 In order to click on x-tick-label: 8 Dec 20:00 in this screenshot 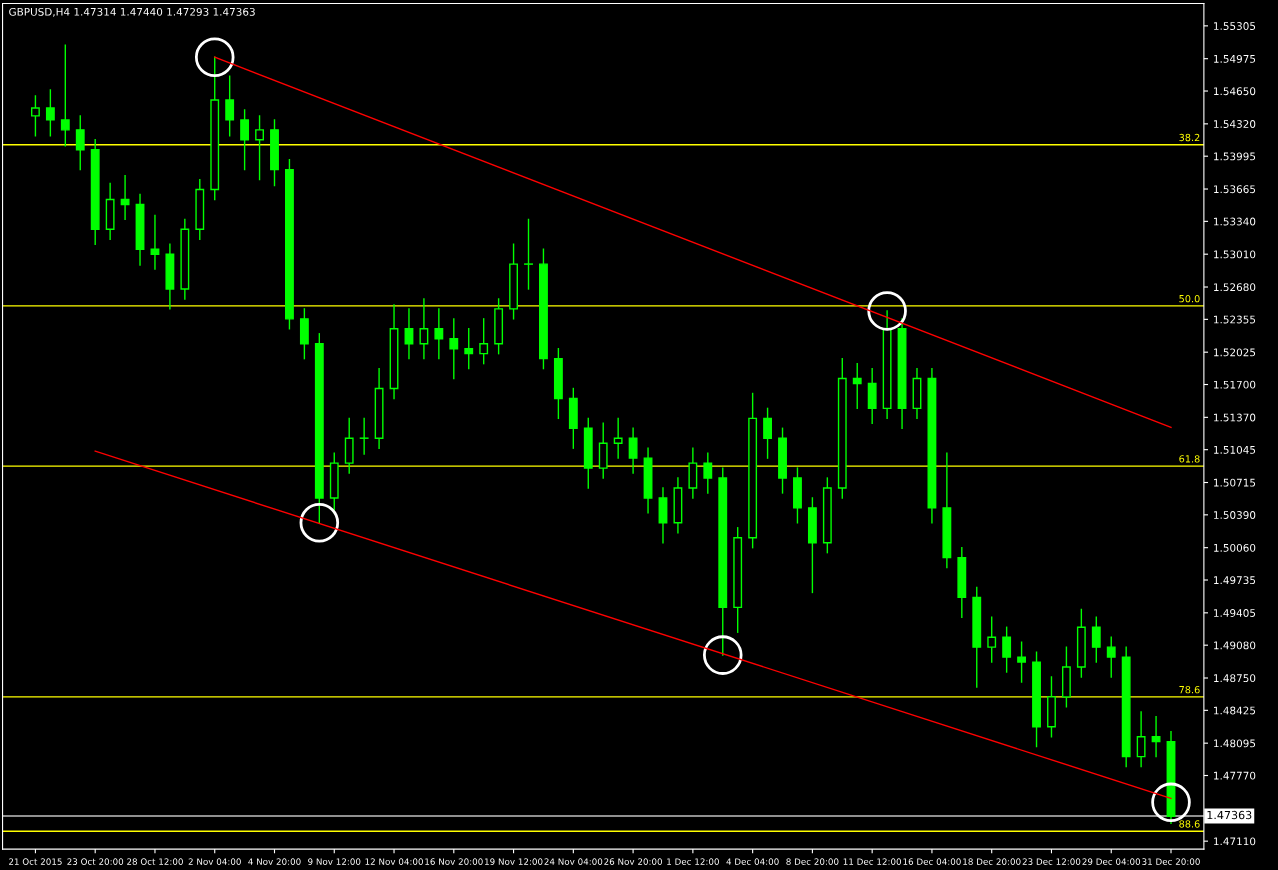, I will do `click(812, 861)`.